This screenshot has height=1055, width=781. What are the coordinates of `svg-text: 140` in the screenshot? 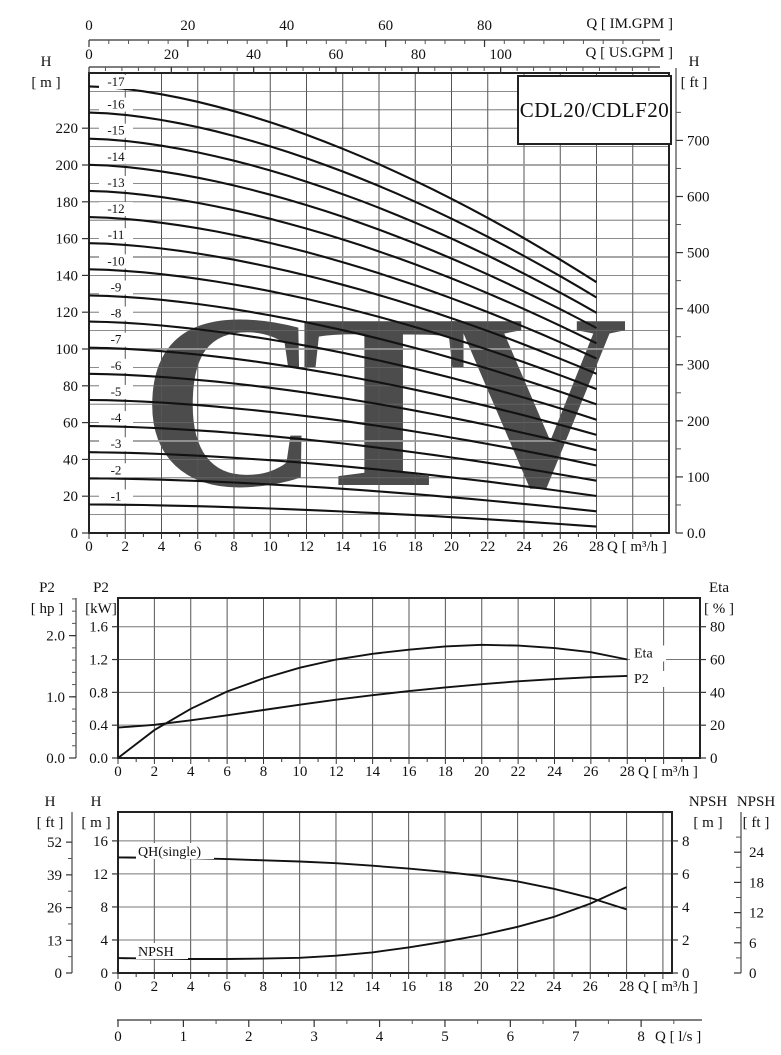 It's located at (67, 276).